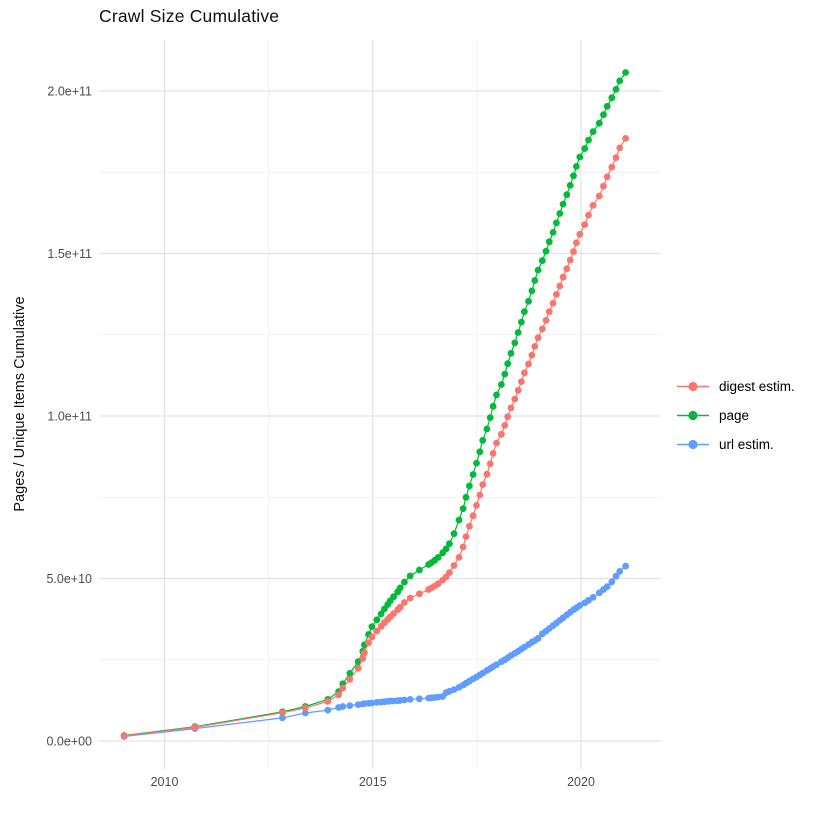 This screenshot has width=826, height=827. I want to click on y-tick-label: 5.0e+10, so click(69, 579).